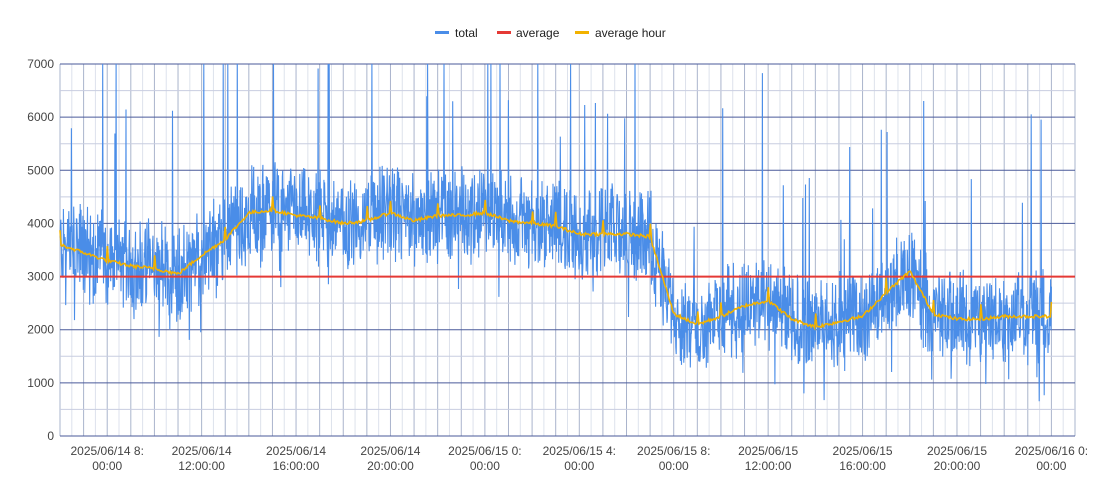 The width and height of the screenshot is (1100, 497). Describe the element at coordinates (107, 451) in the screenshot. I see `x-tick-label: 2025/06/14 8:` at that location.